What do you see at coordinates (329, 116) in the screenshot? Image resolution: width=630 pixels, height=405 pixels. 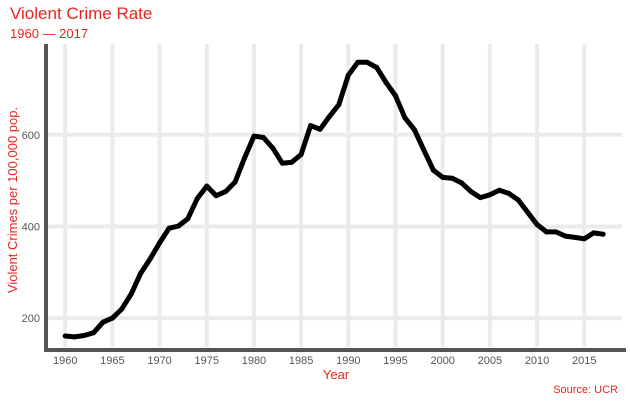 I see `data-point-1988` at bounding box center [329, 116].